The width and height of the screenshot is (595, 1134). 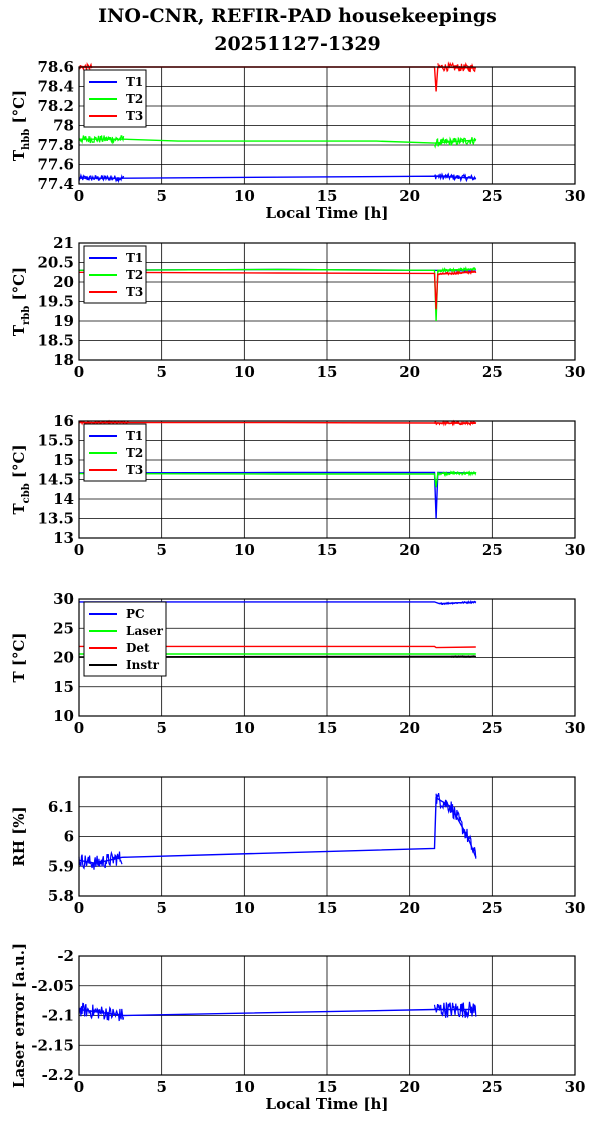 I want to click on y-axis-label: Trbb [°C], so click(x=21, y=301).